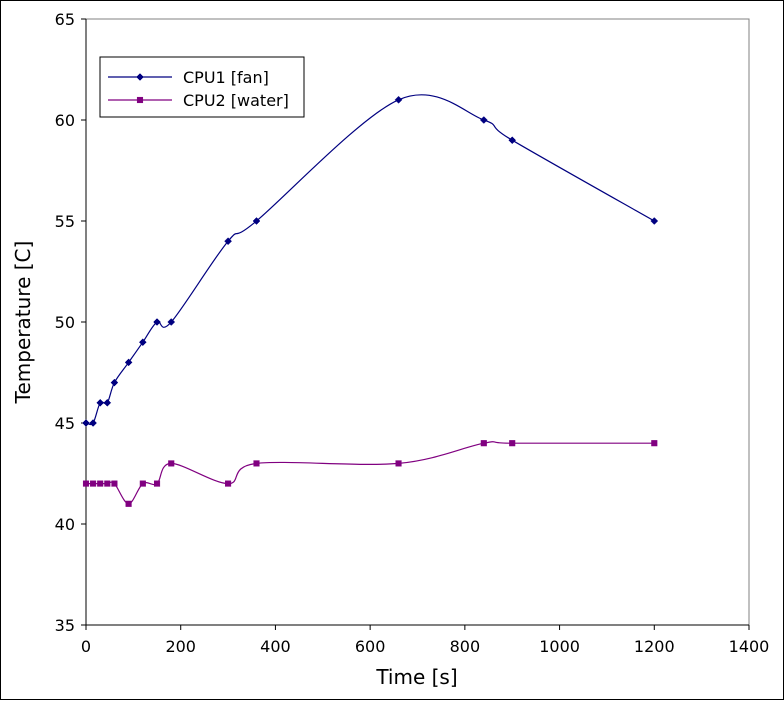 The height and width of the screenshot is (704, 784). Describe the element at coordinates (86, 646) in the screenshot. I see `x-tick-label: 0` at that location.